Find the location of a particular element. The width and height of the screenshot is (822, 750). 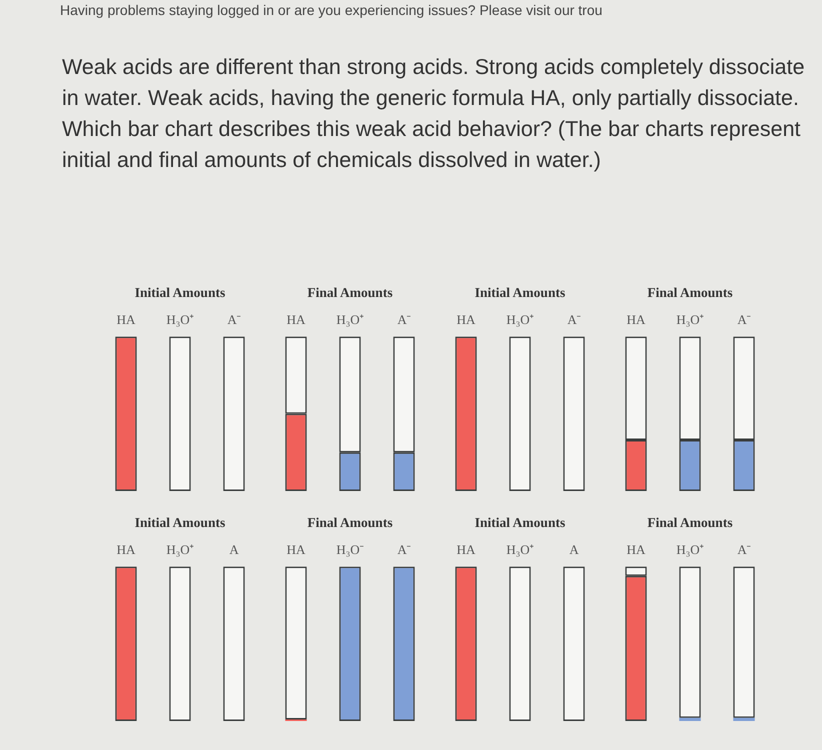

text: Having problems staying logged in or are you experiencing issues? Please visit our trou is located at coordinates (332, 10).